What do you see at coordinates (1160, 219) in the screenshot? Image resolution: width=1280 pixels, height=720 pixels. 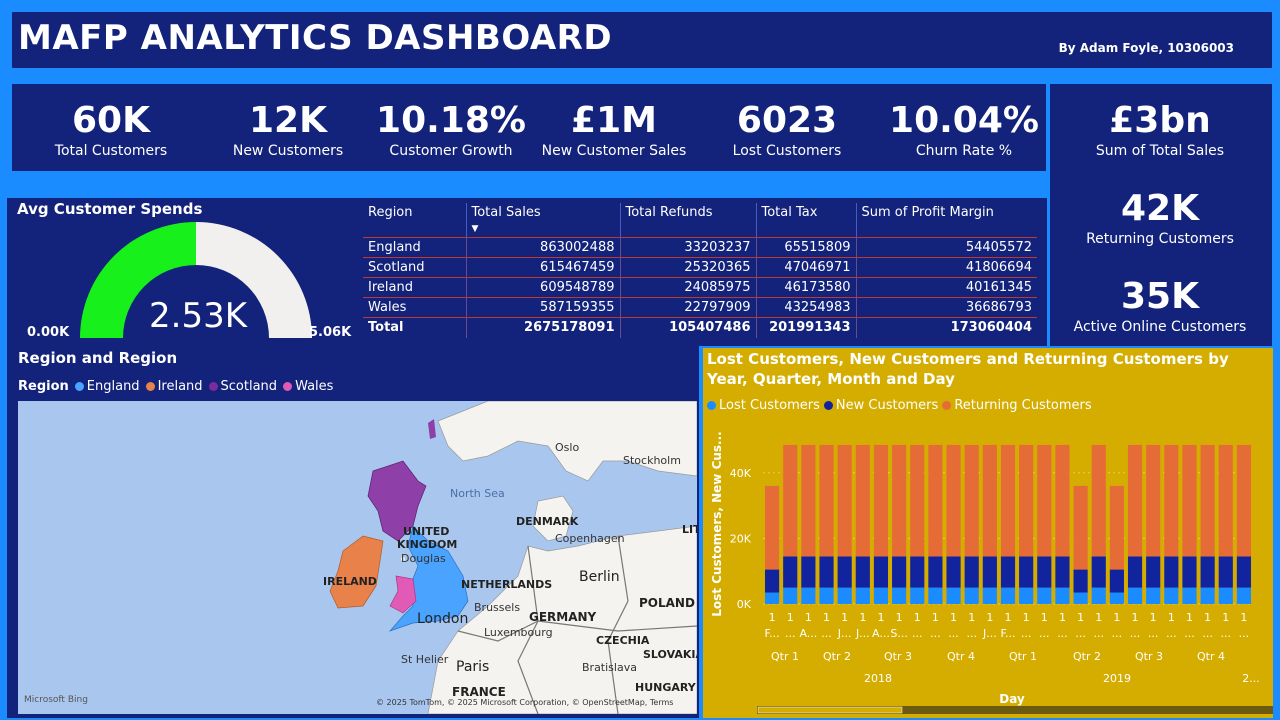 I see `kpi-card: 42K Returning Customers` at bounding box center [1160, 219].